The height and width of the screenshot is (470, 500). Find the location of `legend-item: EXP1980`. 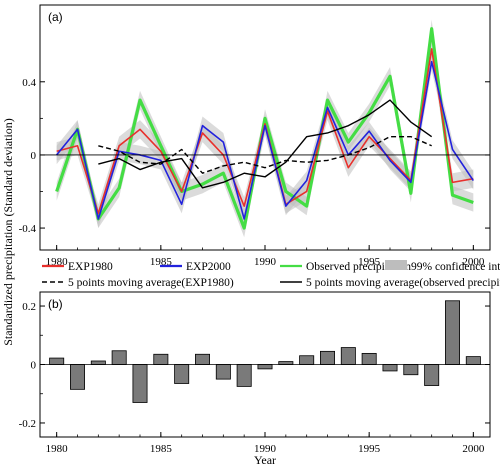

legend-item: EXP1980 is located at coordinates (77, 267).